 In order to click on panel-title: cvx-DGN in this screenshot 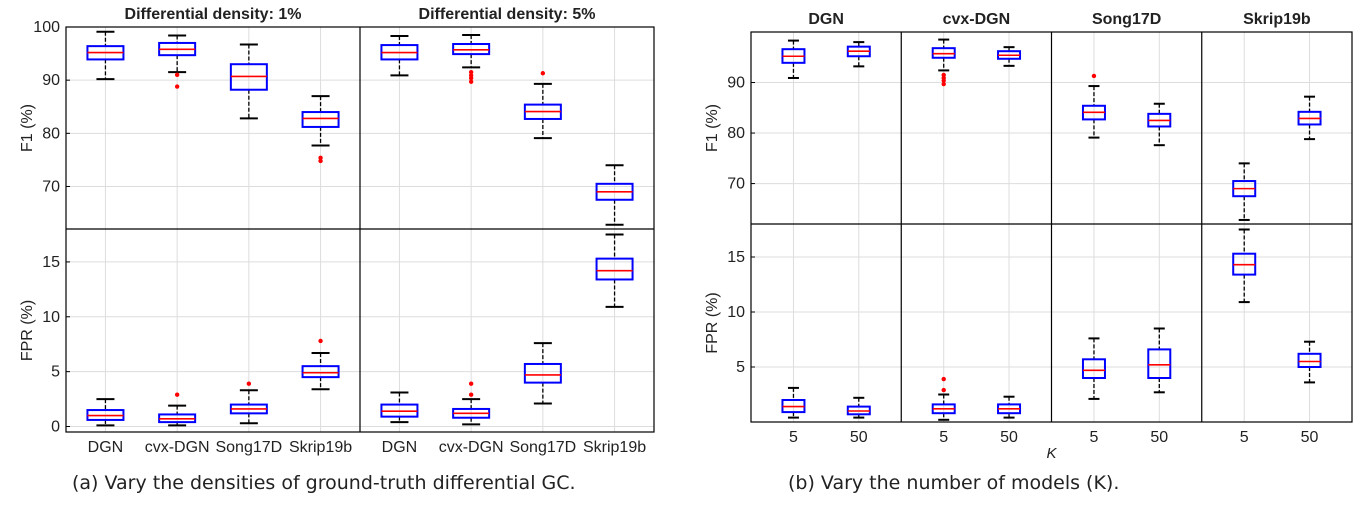, I will do `click(977, 19)`.